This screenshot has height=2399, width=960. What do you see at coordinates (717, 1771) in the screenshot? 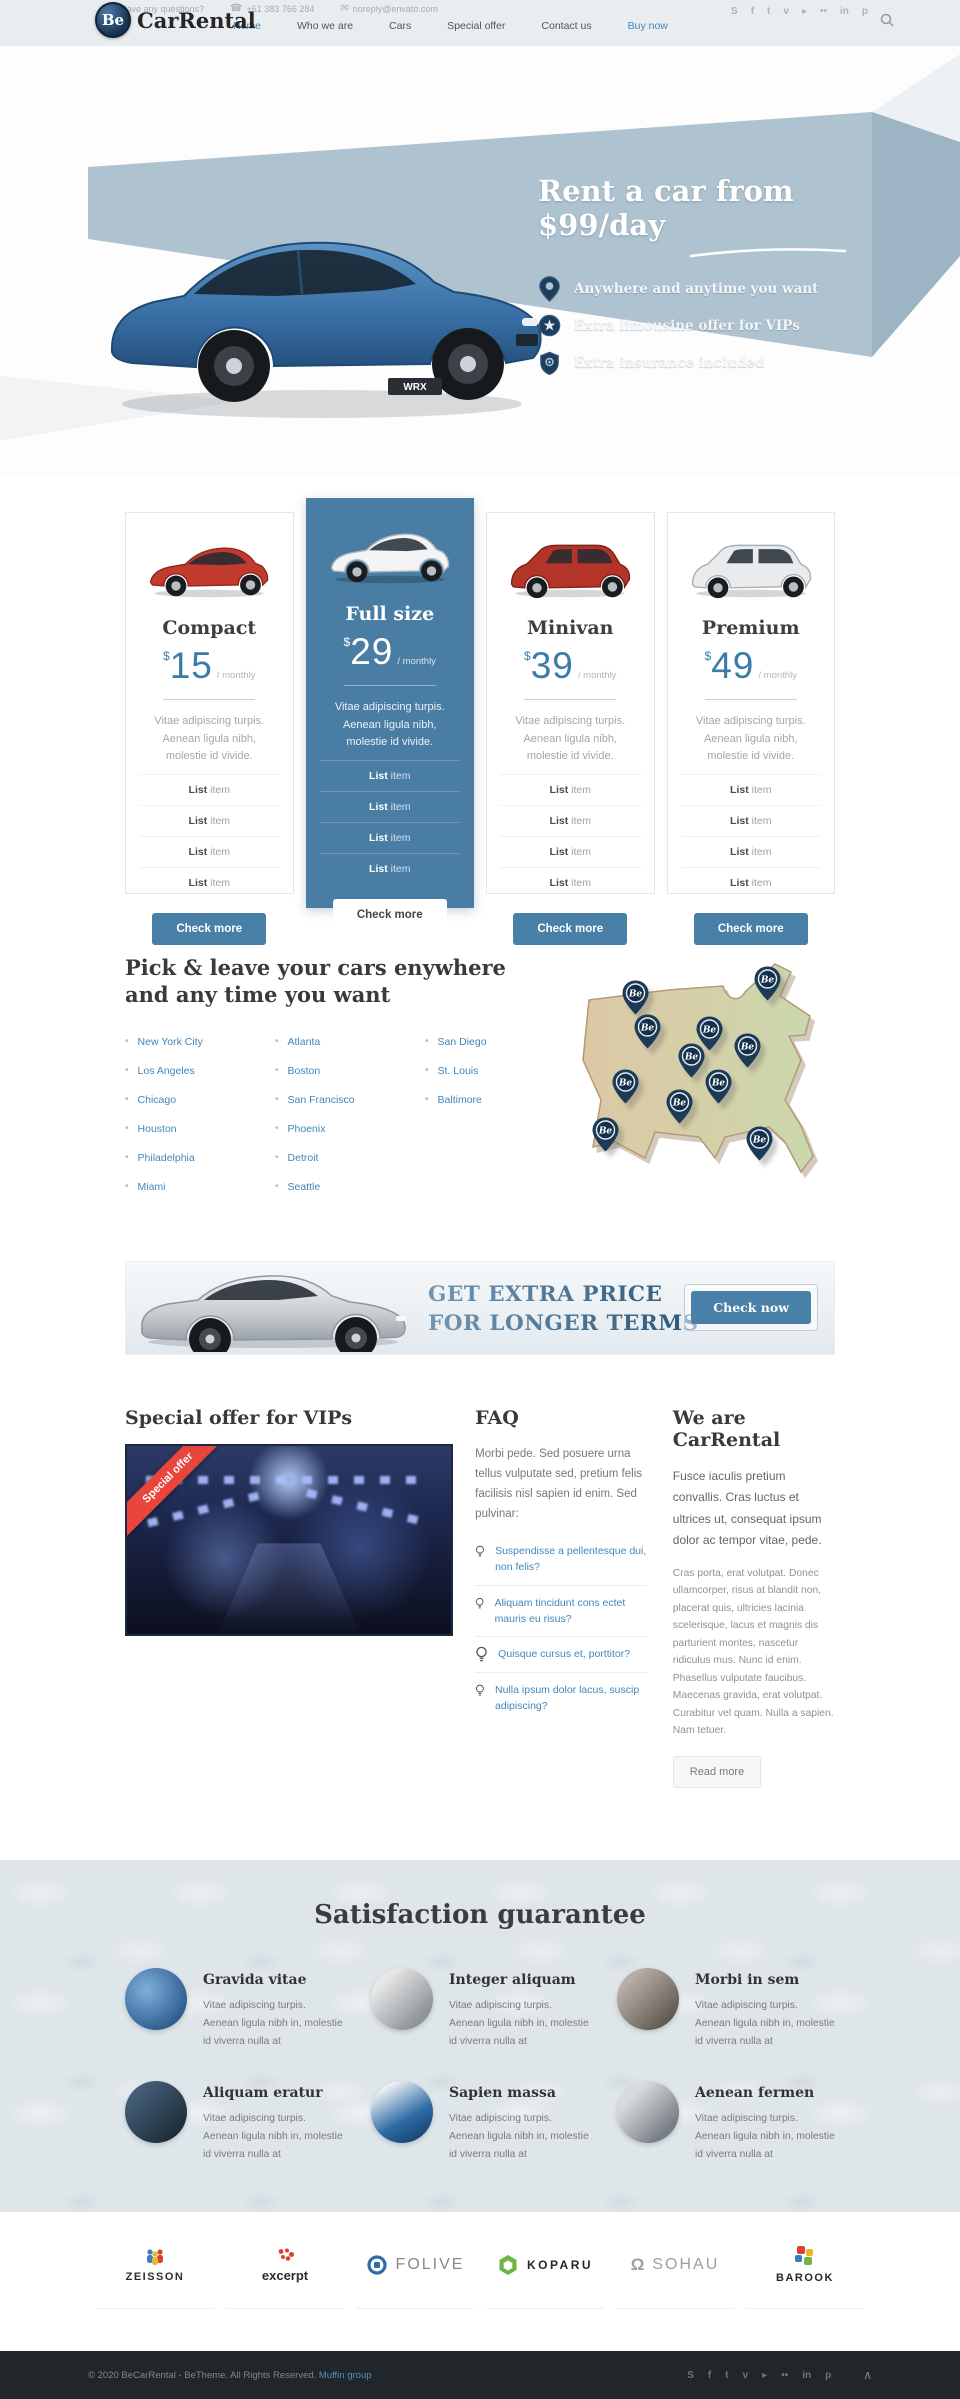
I see `read-more-button: Read more` at bounding box center [717, 1771].